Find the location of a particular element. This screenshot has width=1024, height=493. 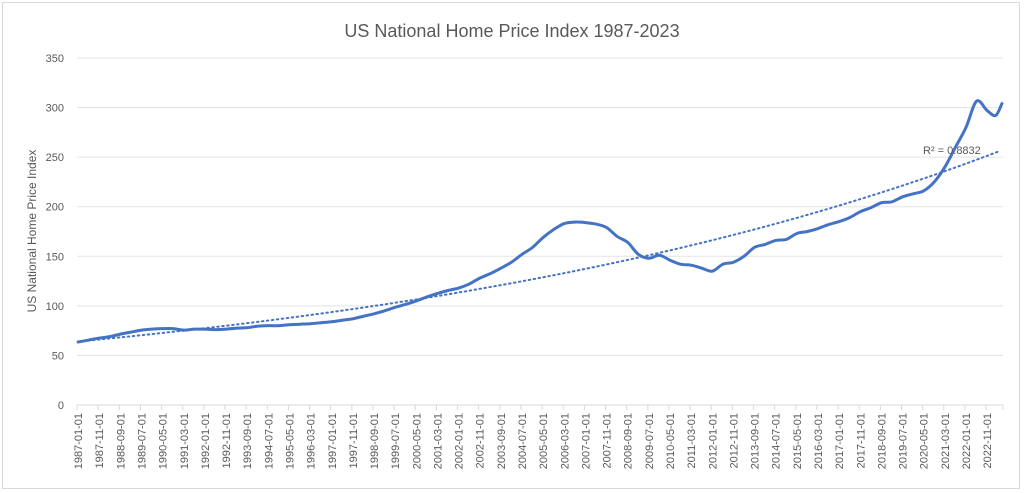

x-tick-label: 2016-03-01 is located at coordinates (819, 441).